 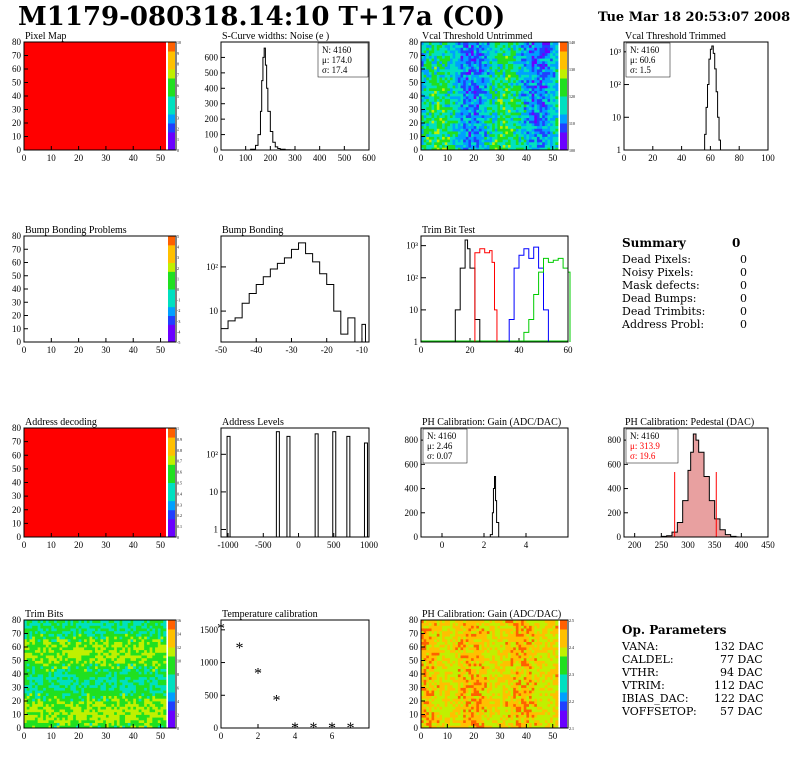 I want to click on trim-bit-series-green, so click(x=545, y=300).